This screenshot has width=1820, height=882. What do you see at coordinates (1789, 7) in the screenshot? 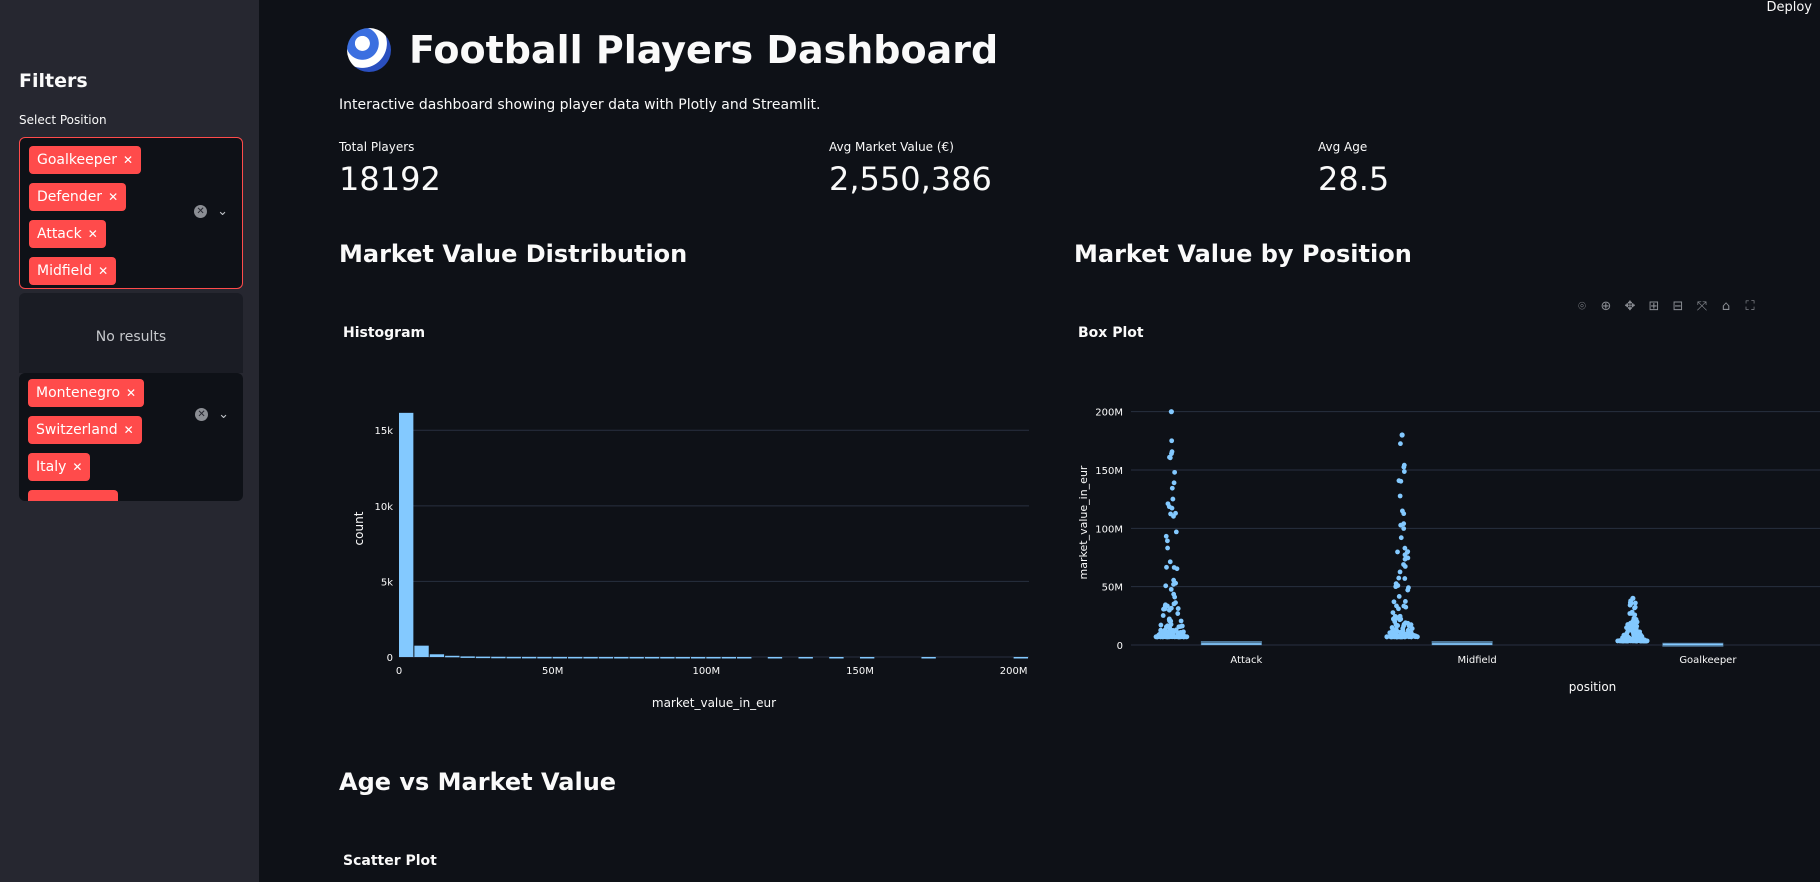
I see `deploy-button: Deploy` at bounding box center [1789, 7].